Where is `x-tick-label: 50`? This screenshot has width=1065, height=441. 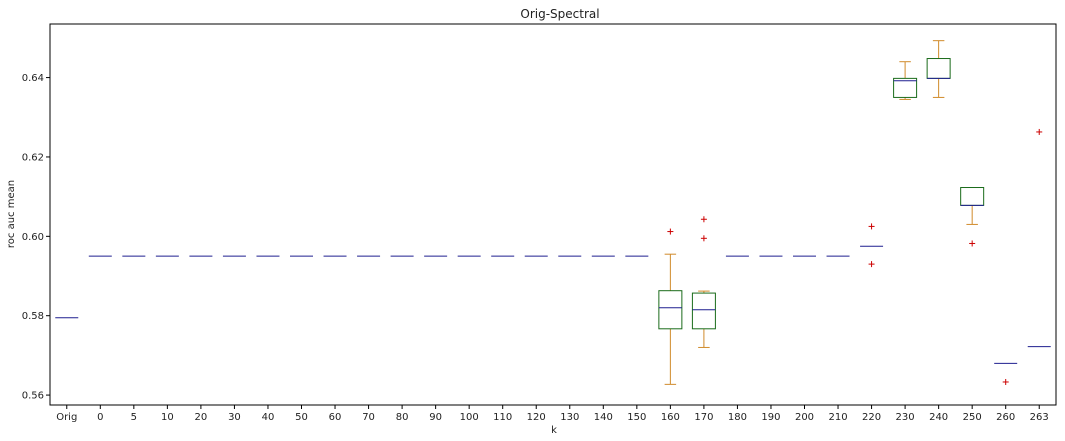
x-tick-label: 50 is located at coordinates (301, 417).